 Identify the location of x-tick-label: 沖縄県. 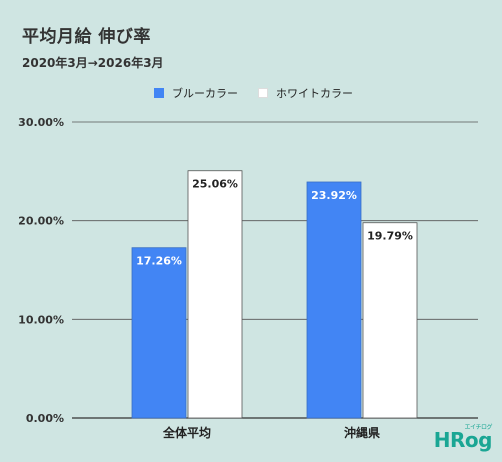
(362, 432).